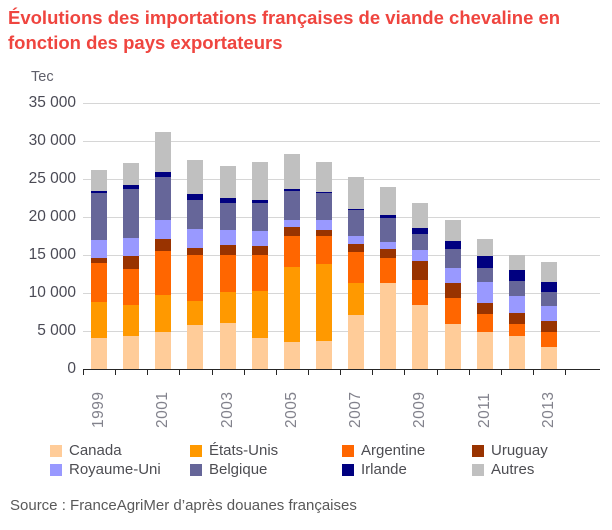 The height and width of the screenshot is (530, 612). What do you see at coordinates (52, 140) in the screenshot?
I see `y-tick-label: 30 000` at bounding box center [52, 140].